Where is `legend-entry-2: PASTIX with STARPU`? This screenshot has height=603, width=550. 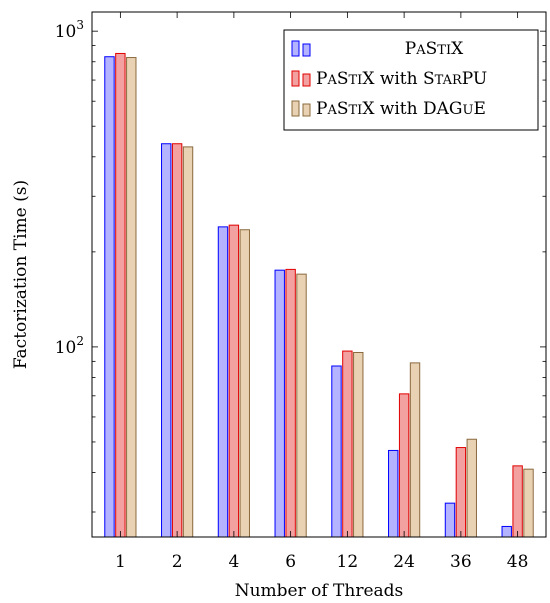
legend-entry-2: PASTIX with STARPU is located at coordinates (389, 79).